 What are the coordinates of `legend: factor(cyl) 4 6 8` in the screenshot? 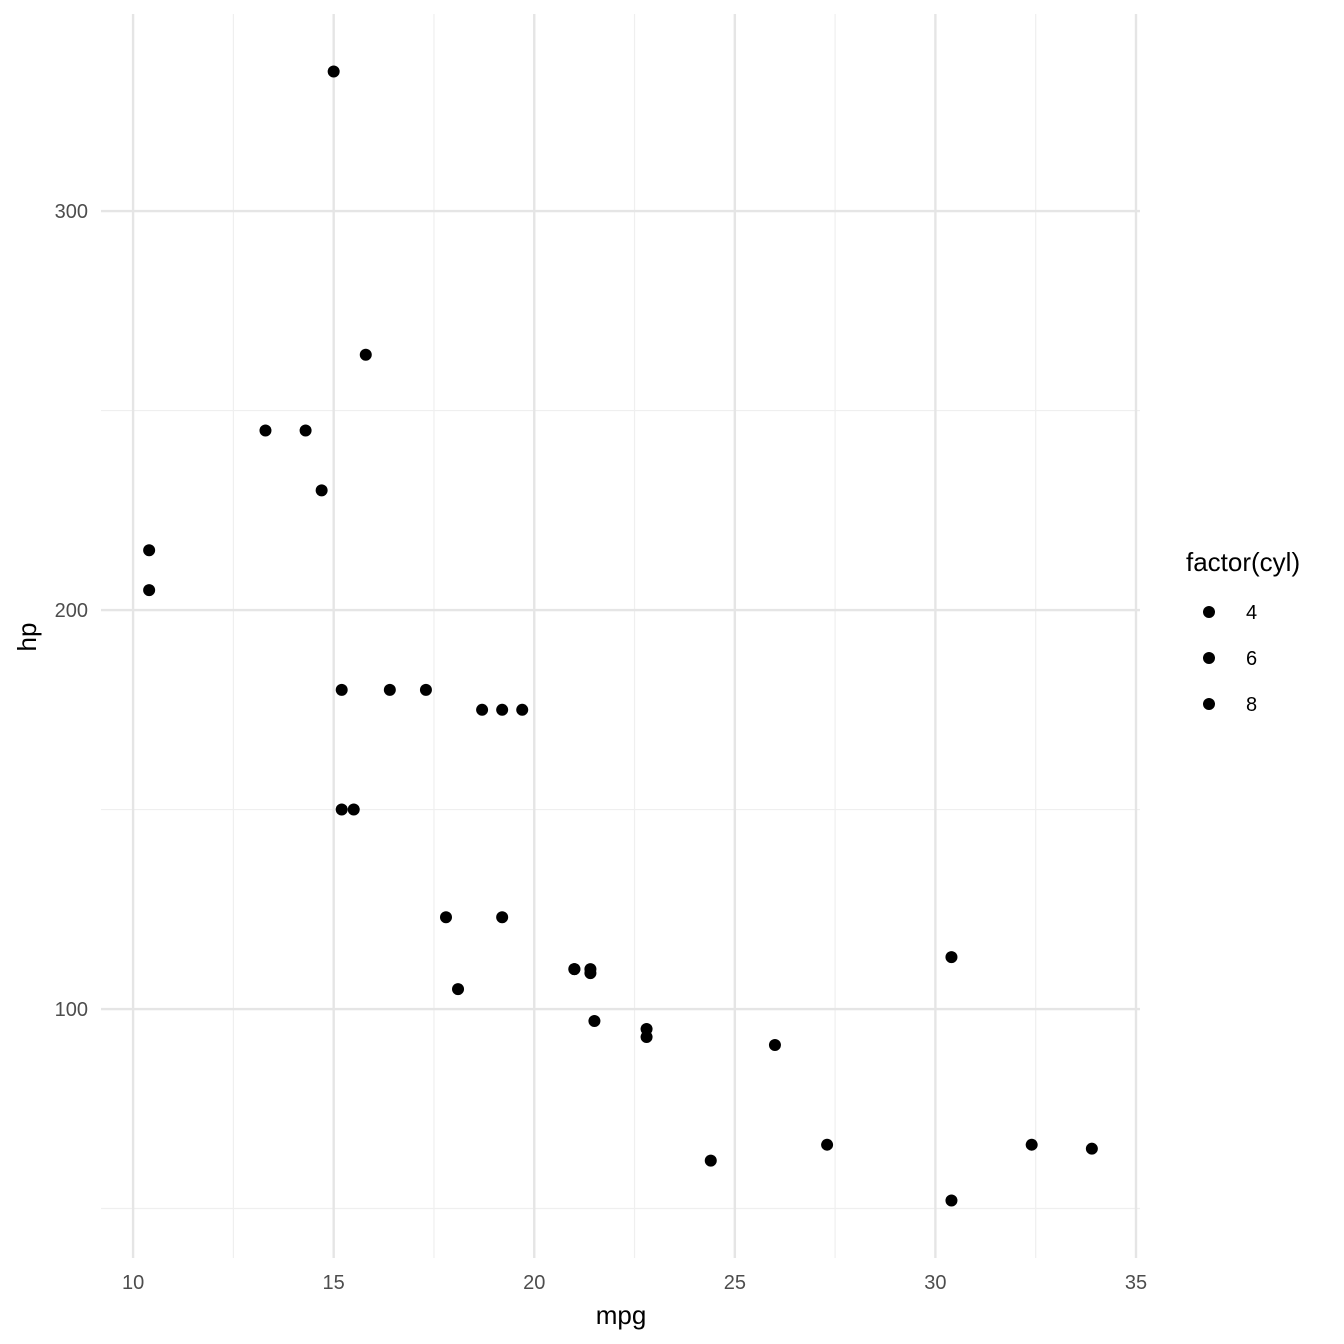 It's located at (1243, 631).